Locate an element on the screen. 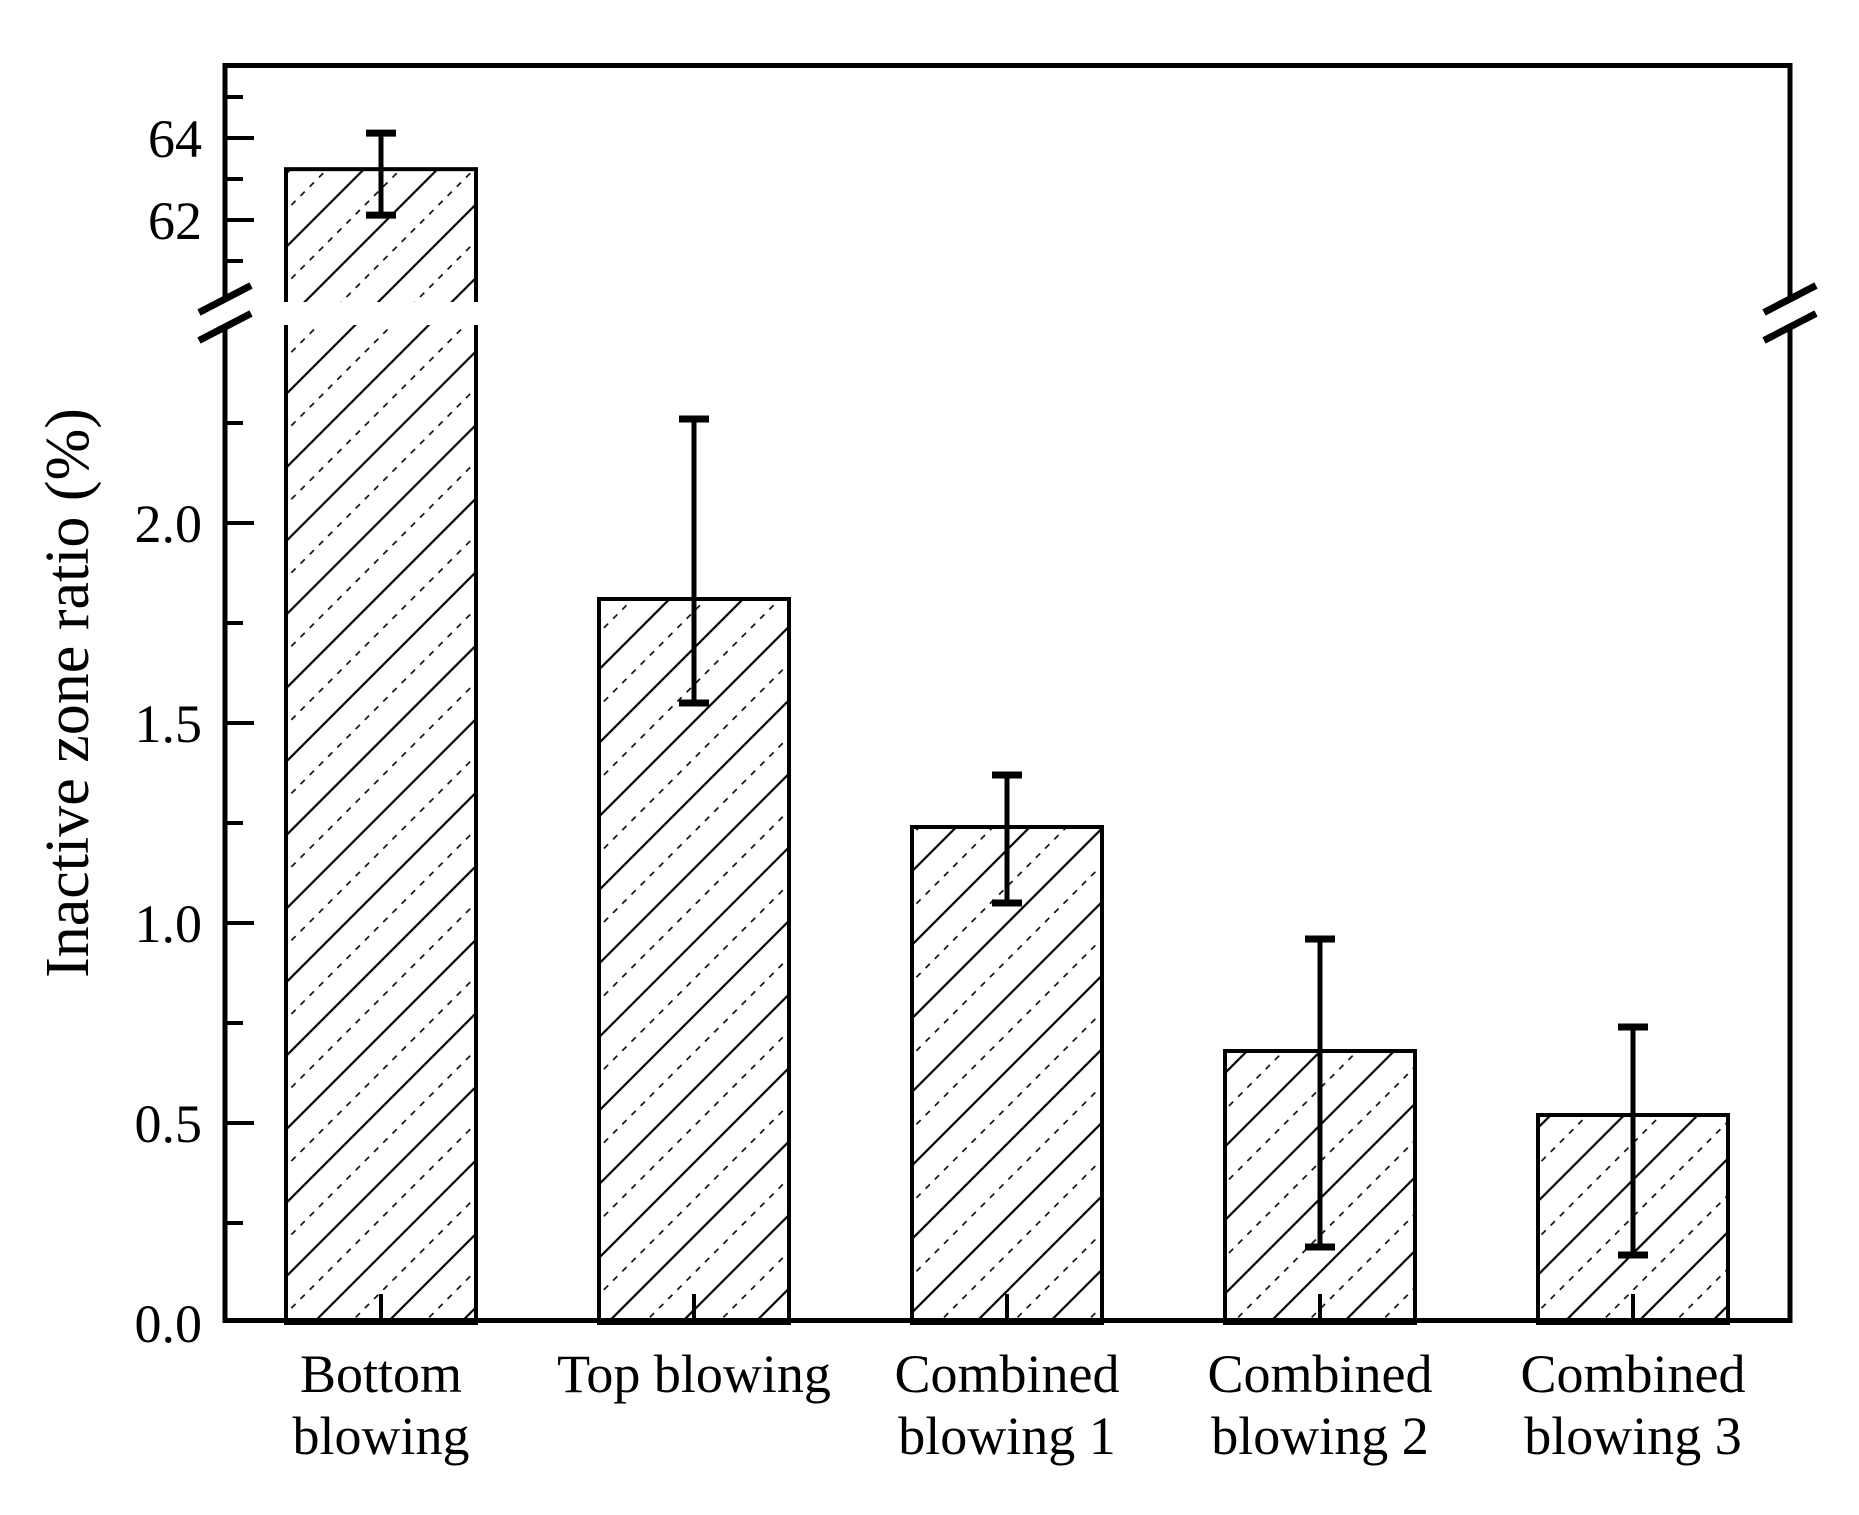 The image size is (1859, 1515). y-tick-label: 0.5 is located at coordinates (169, 1124).